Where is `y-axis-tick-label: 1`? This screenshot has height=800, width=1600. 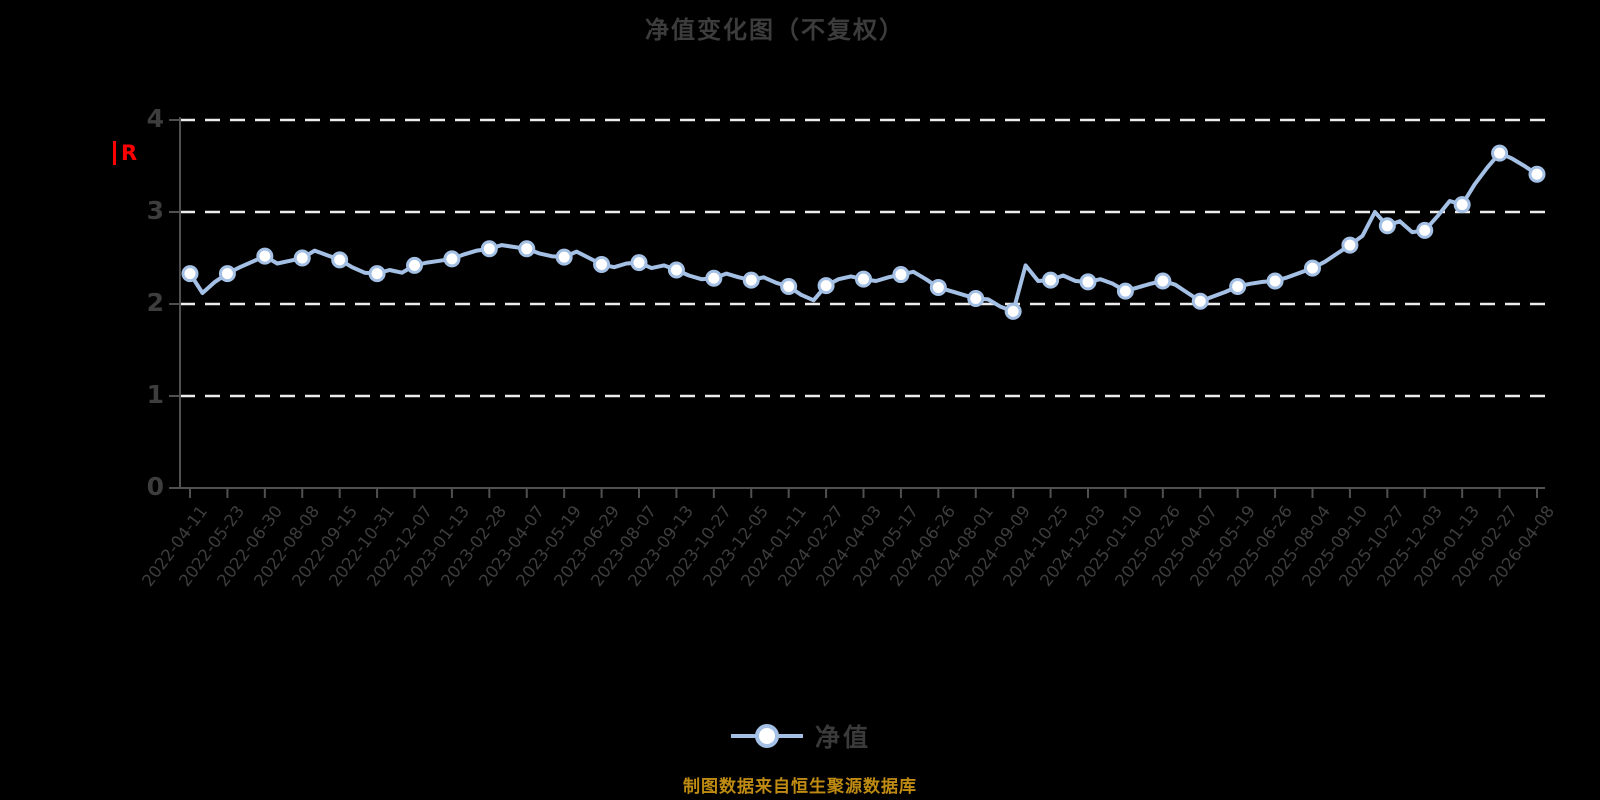
y-axis-tick-label: 1 is located at coordinates (155, 394).